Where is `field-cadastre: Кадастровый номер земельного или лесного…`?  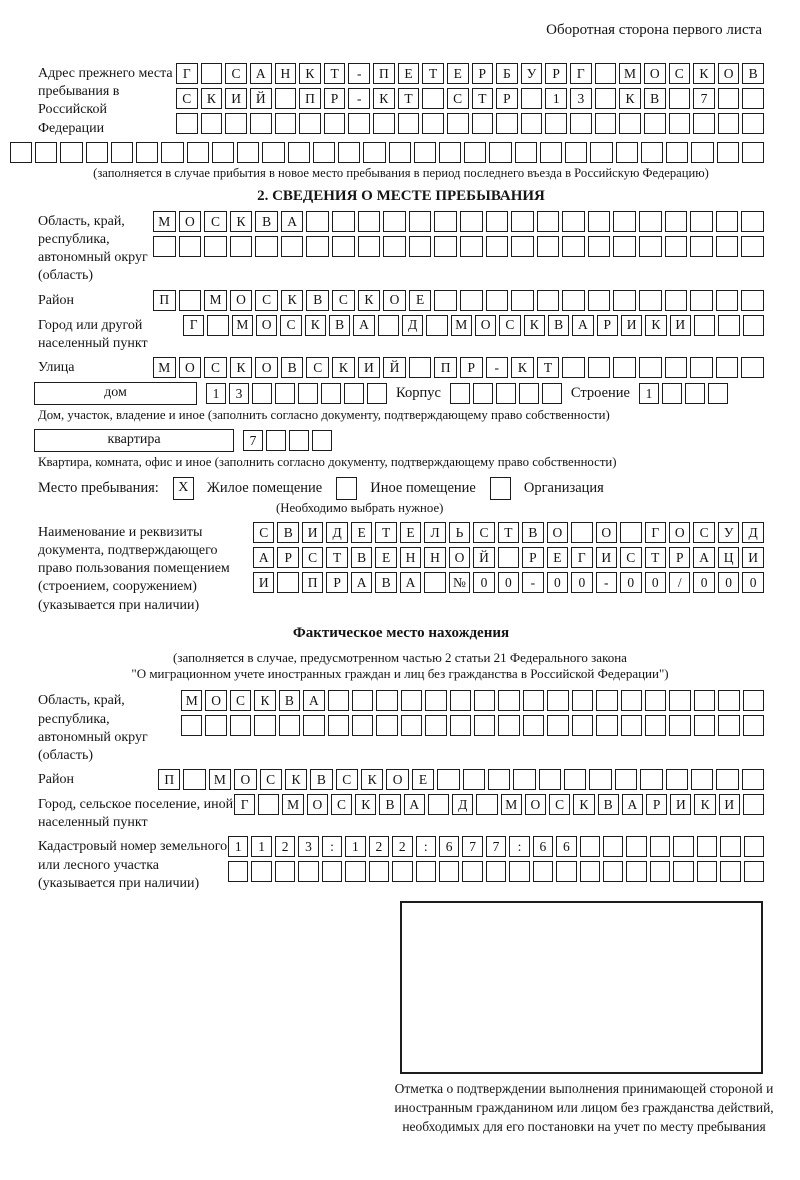
field-cadastre: Кадастровый номер земельного или лесного… is located at coordinates (401, 864).